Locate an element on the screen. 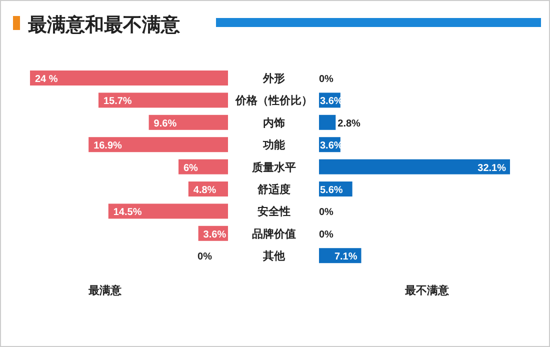 This screenshot has height=347, width=550. data-label: 9.6% is located at coordinates (165, 124).